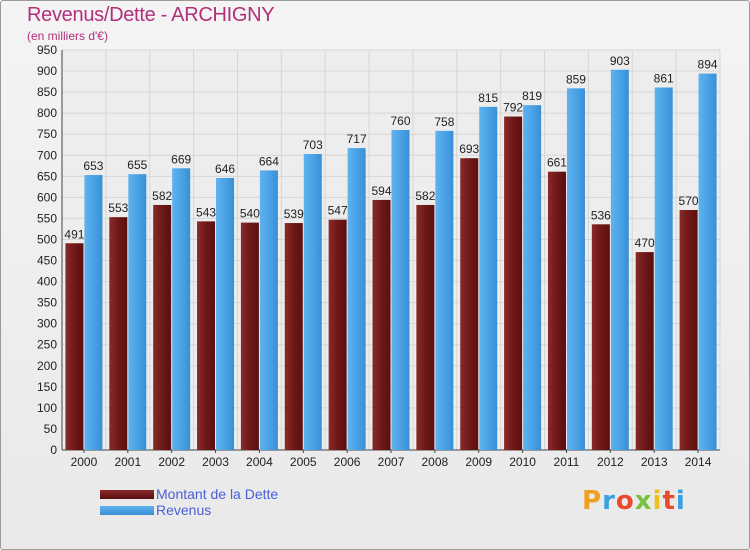 Image resolution: width=750 pixels, height=550 pixels. I want to click on y-tick-label: 750, so click(47, 134).